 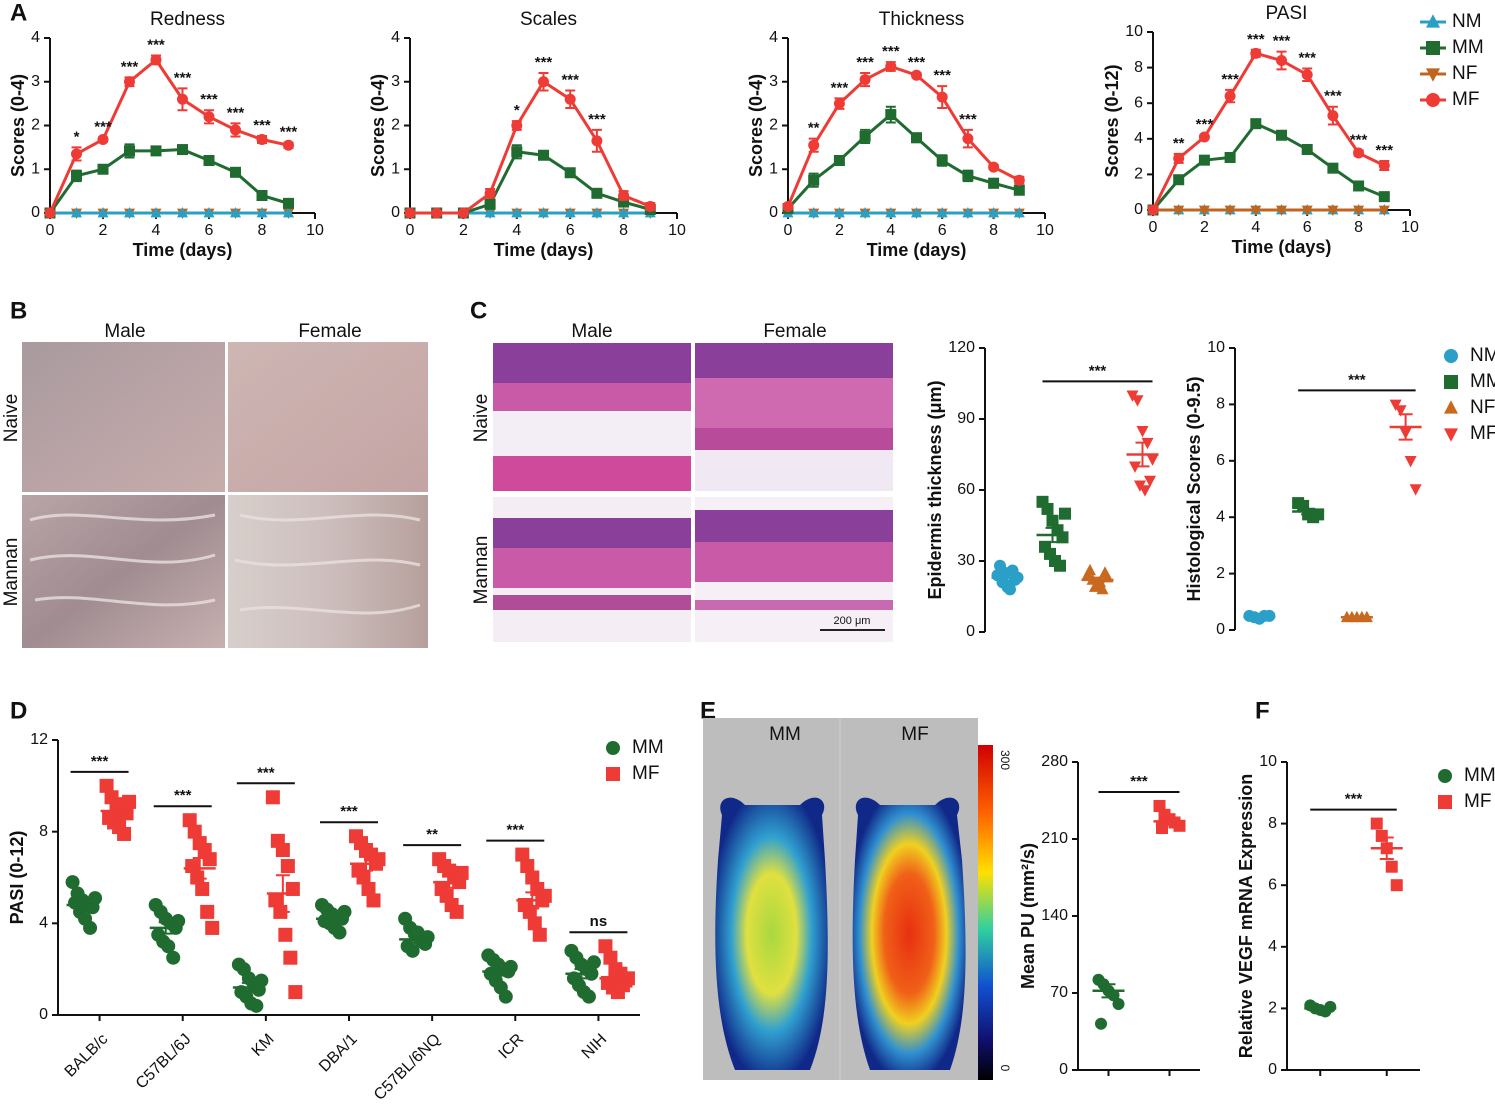 I want to click on x-tick-label: ICR, so click(x=512, y=1047).